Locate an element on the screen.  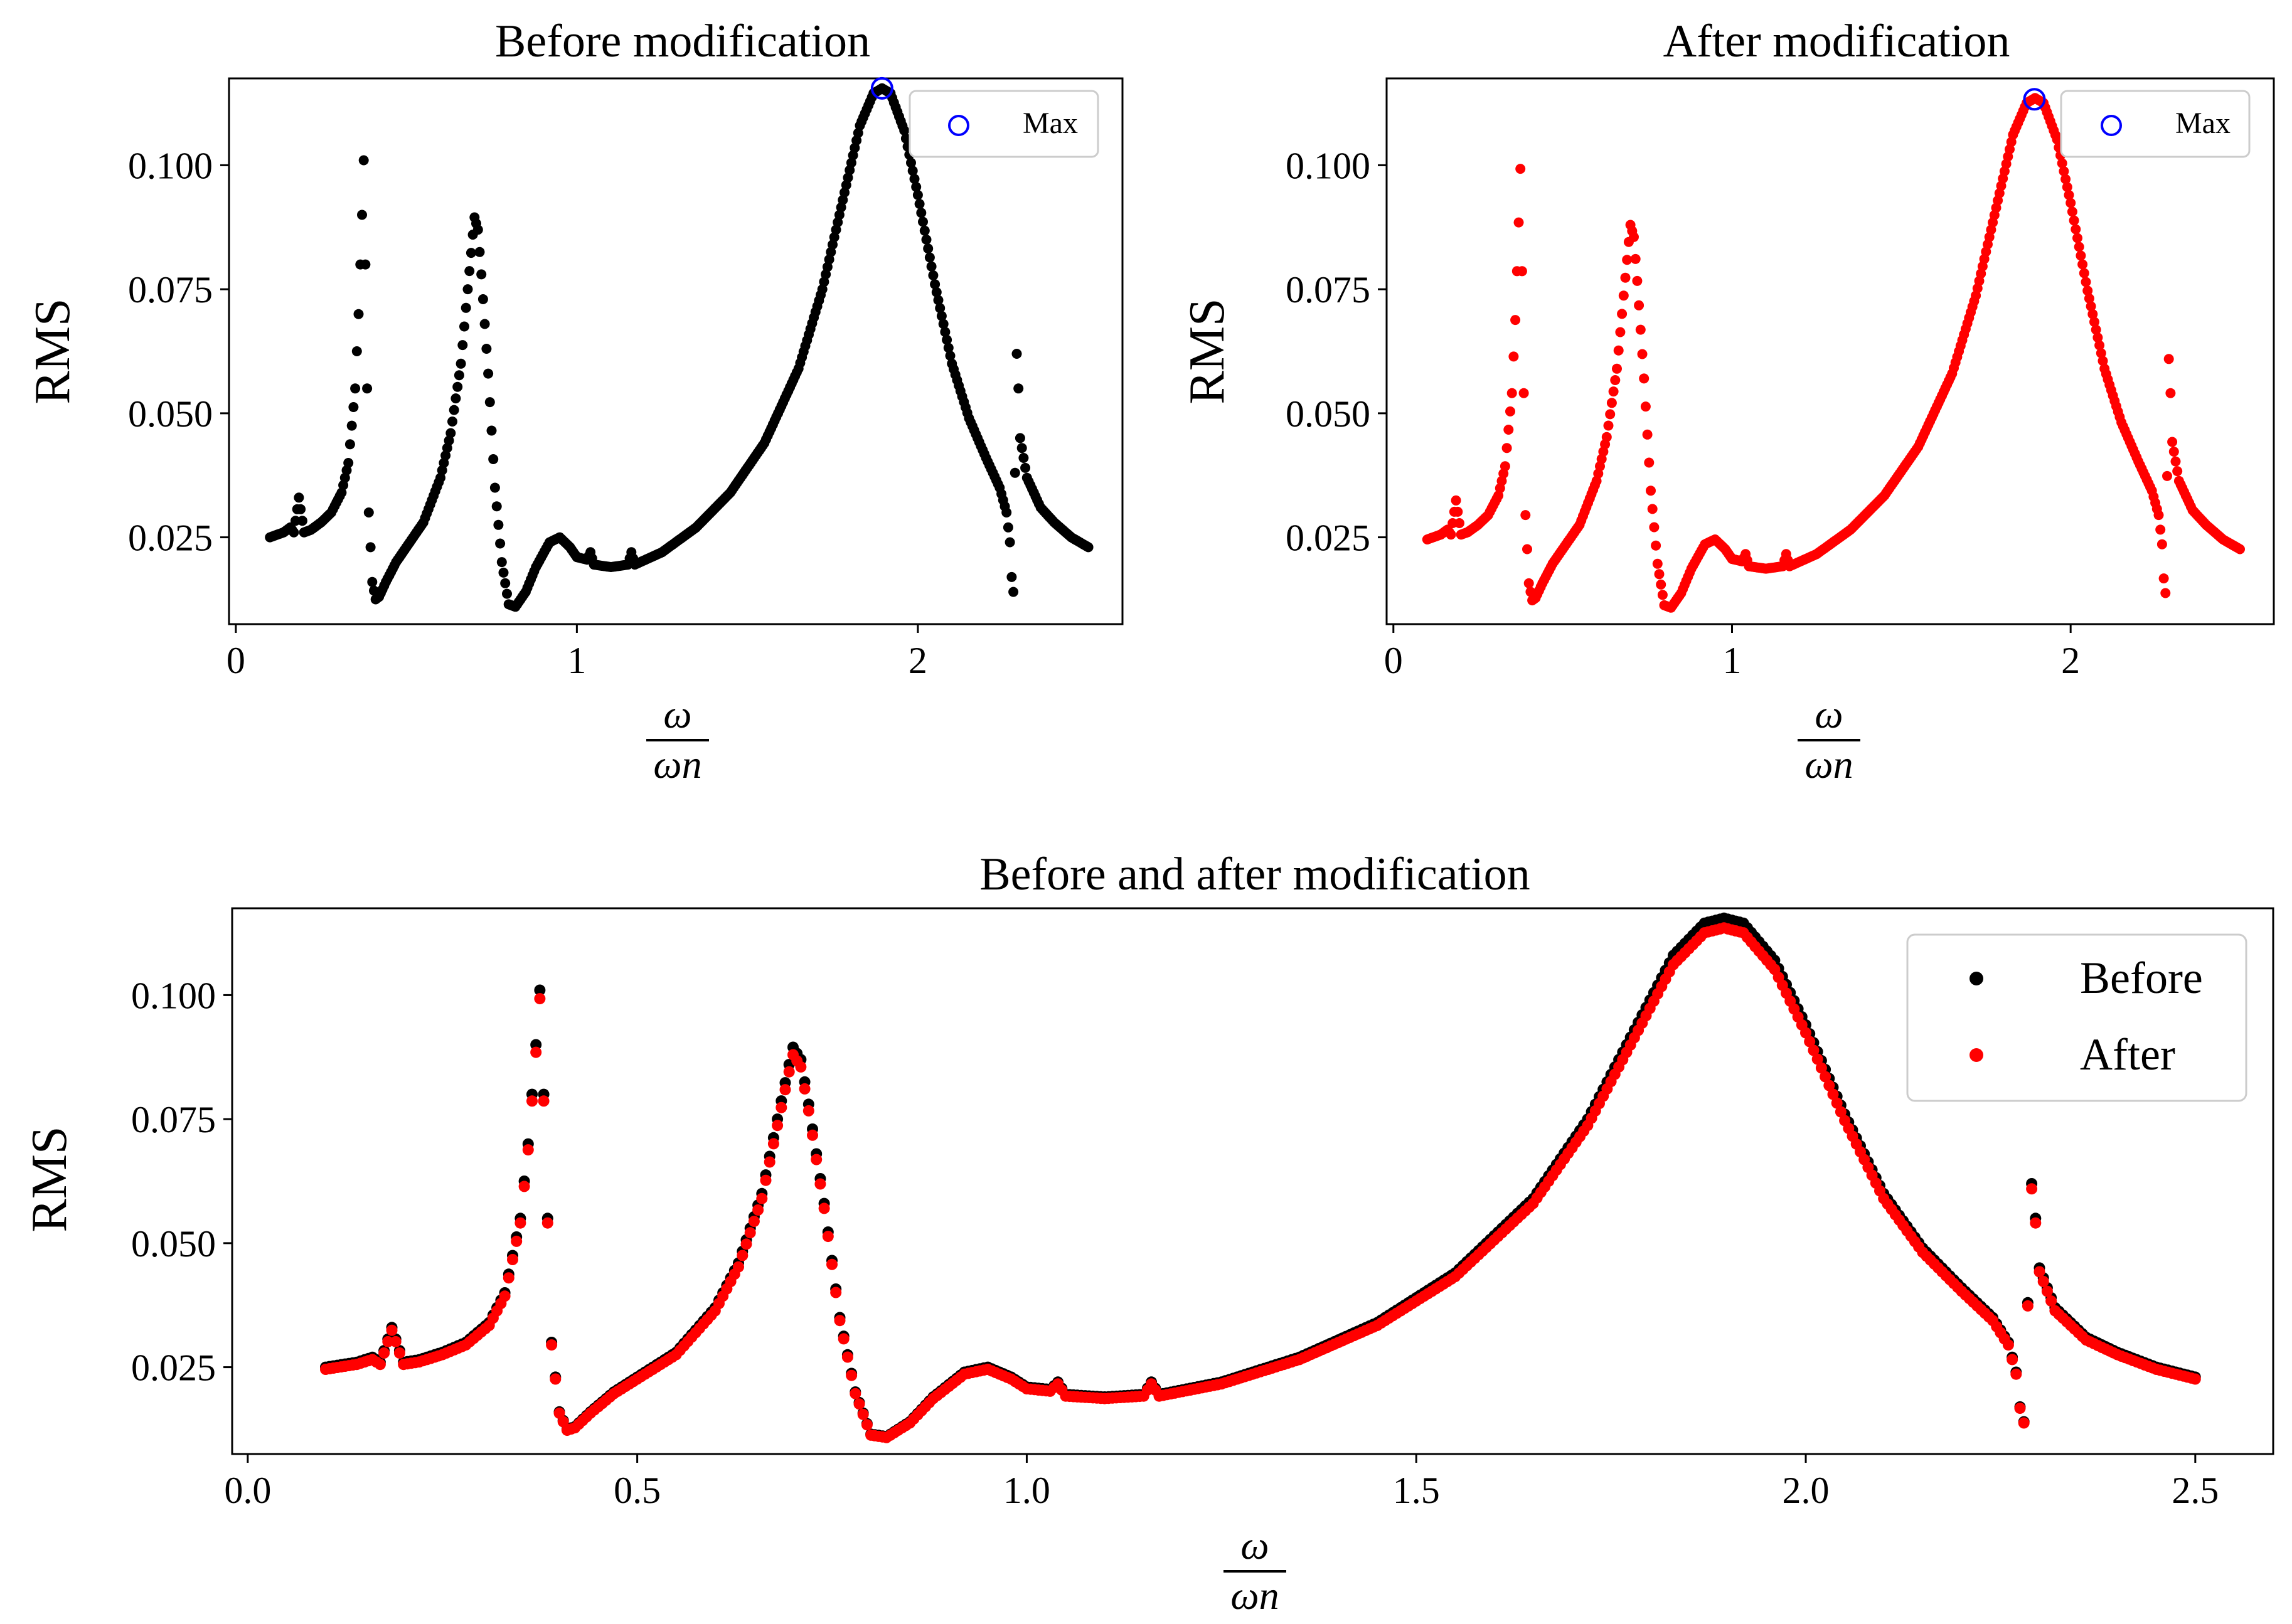
xlabel-numerator-before: ω is located at coordinates (677, 714).